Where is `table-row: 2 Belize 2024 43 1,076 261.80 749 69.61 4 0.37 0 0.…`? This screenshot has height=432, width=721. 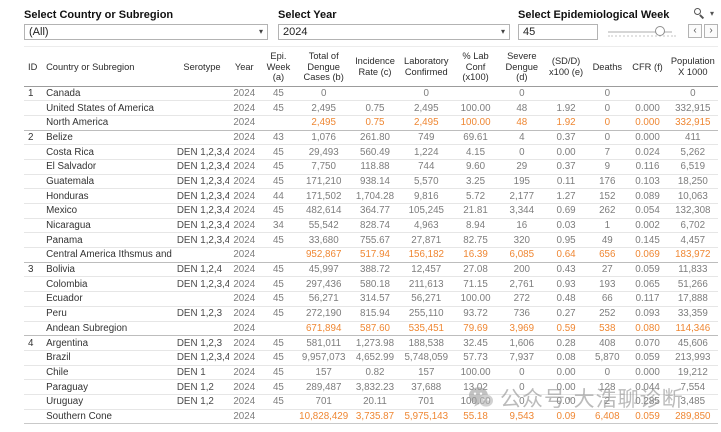
table-row: 2 Belize 2024 43 1,076 261.80 749 69.61 4 0.37 0 0.… is located at coordinates (371, 137).